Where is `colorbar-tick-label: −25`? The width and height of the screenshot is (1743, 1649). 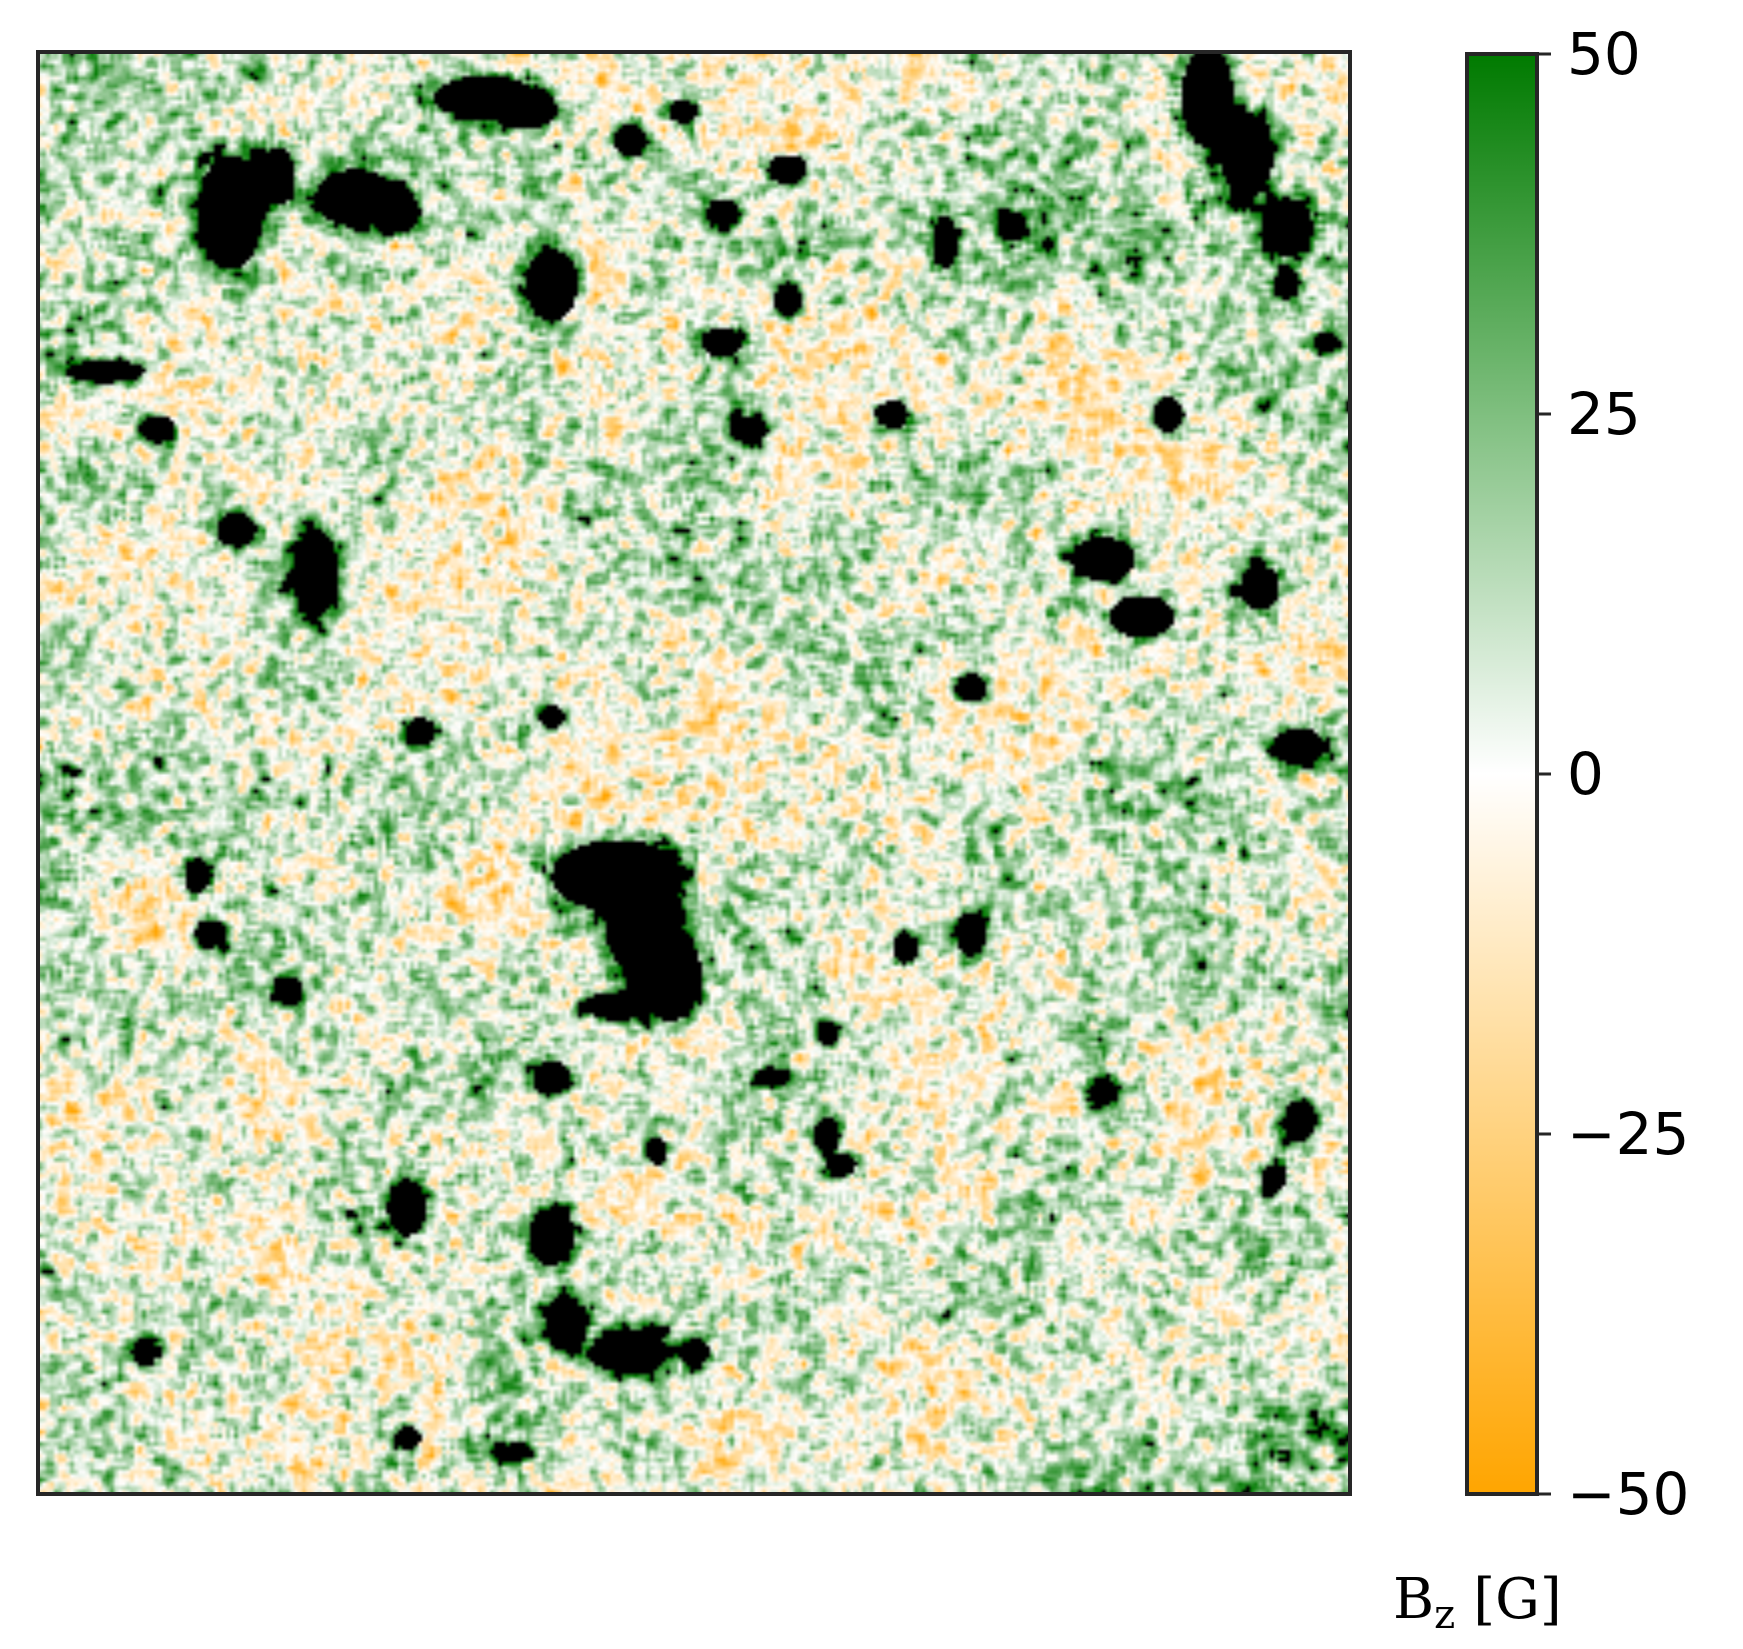 colorbar-tick-label: −25 is located at coordinates (1628, 1134).